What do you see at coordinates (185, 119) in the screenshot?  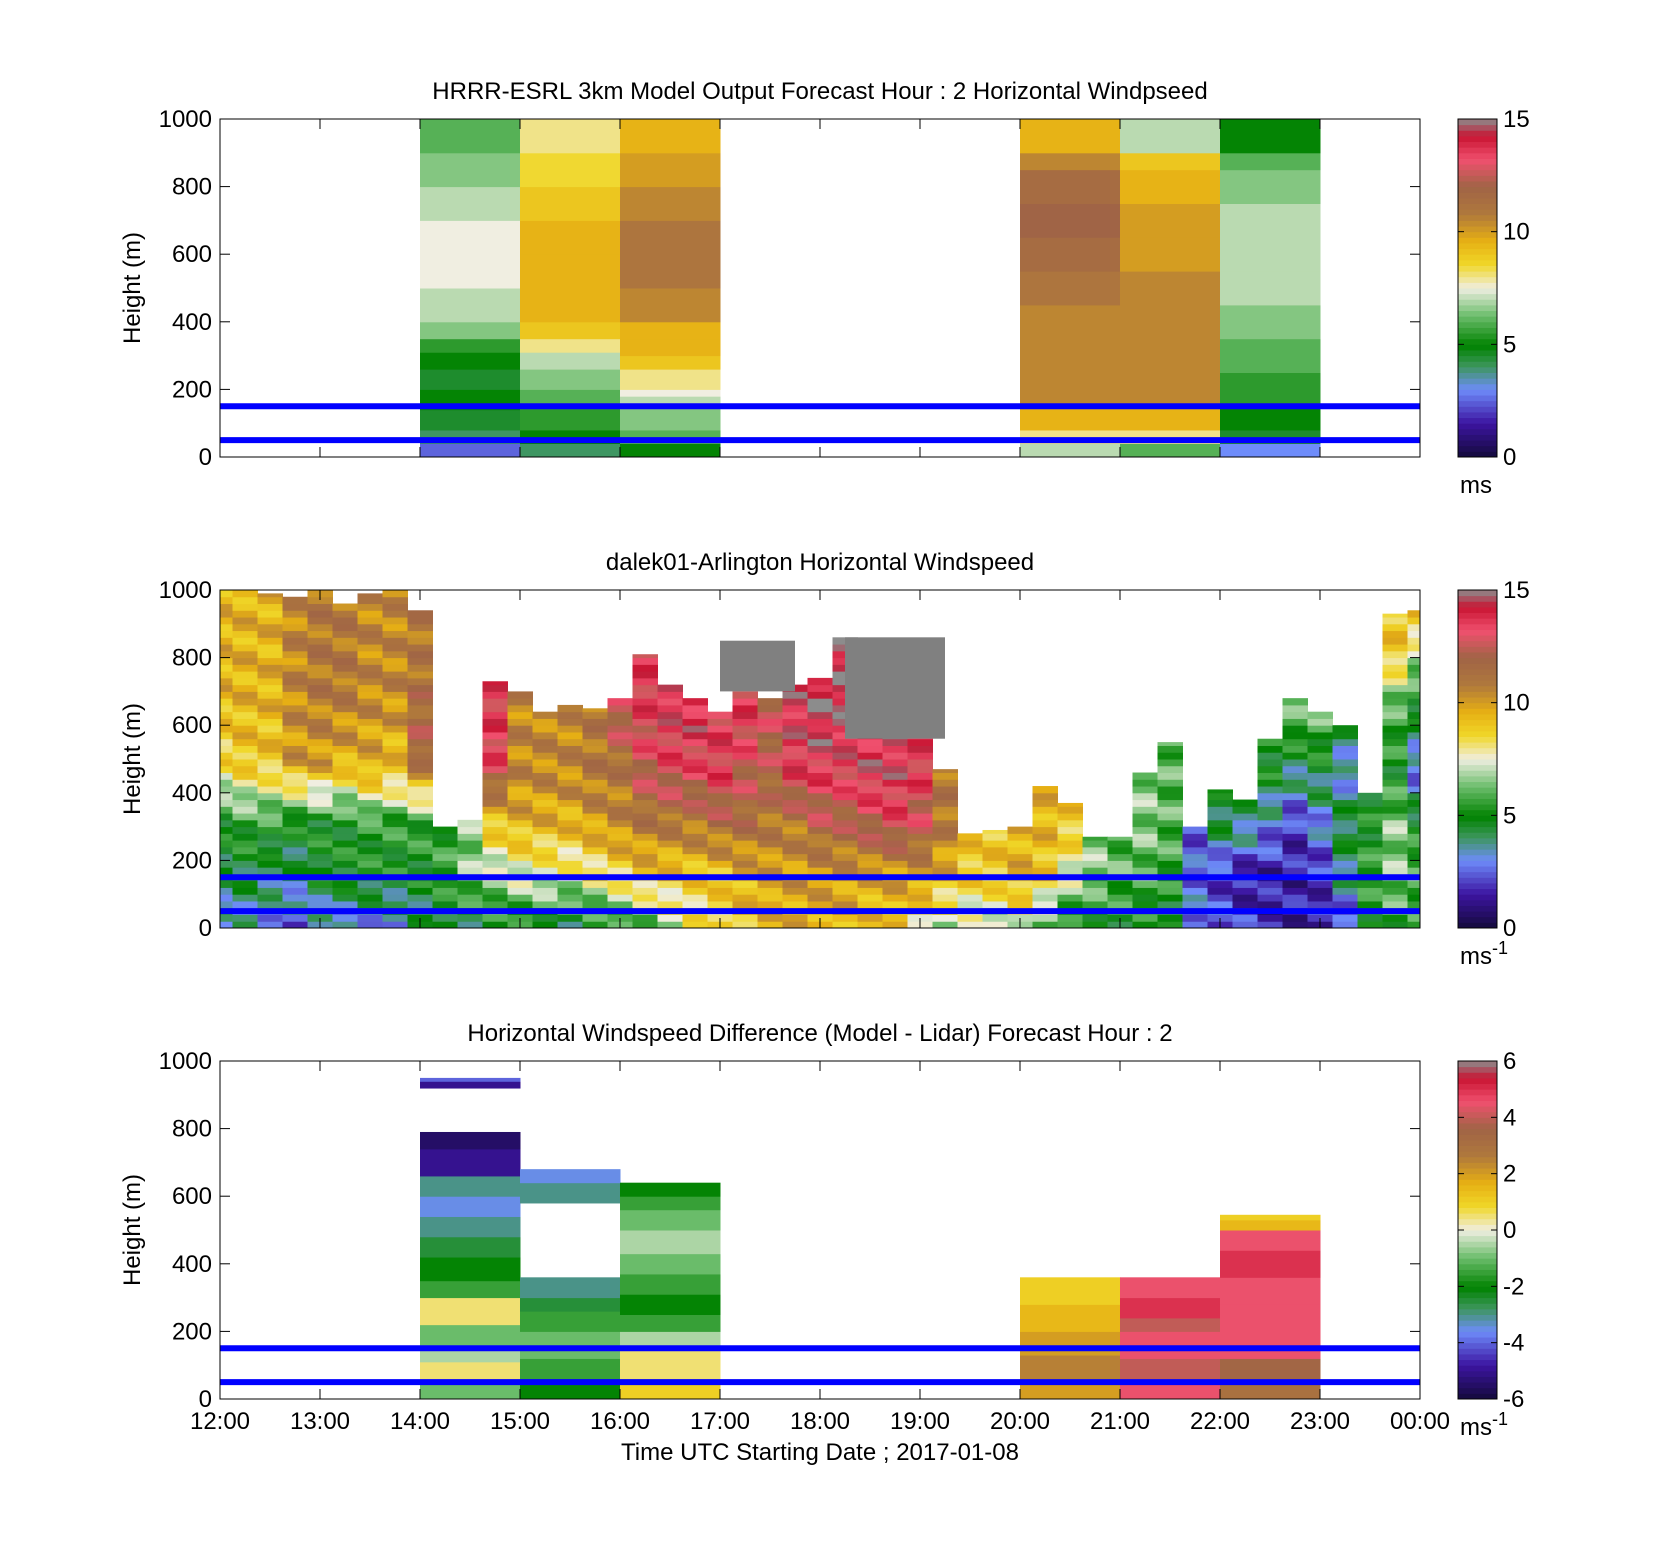 I see `y-tick-label: 1000` at bounding box center [185, 119].